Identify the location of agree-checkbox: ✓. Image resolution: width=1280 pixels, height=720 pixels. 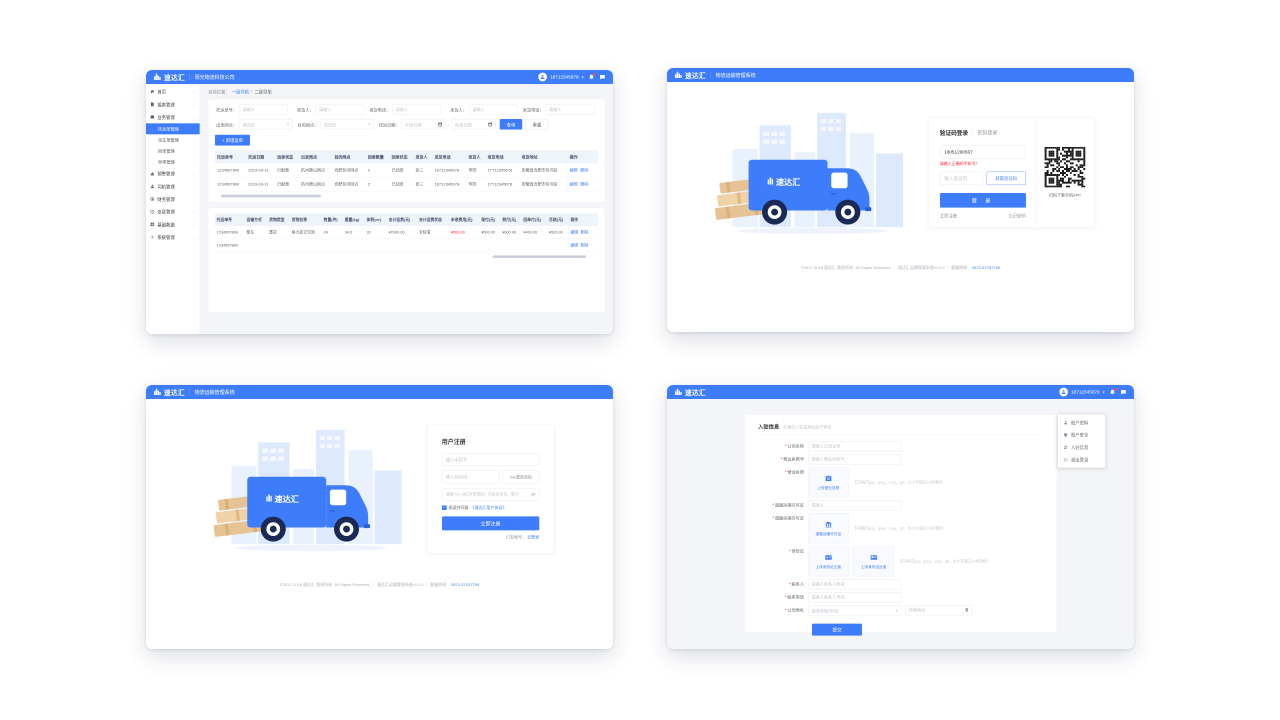
(444, 507).